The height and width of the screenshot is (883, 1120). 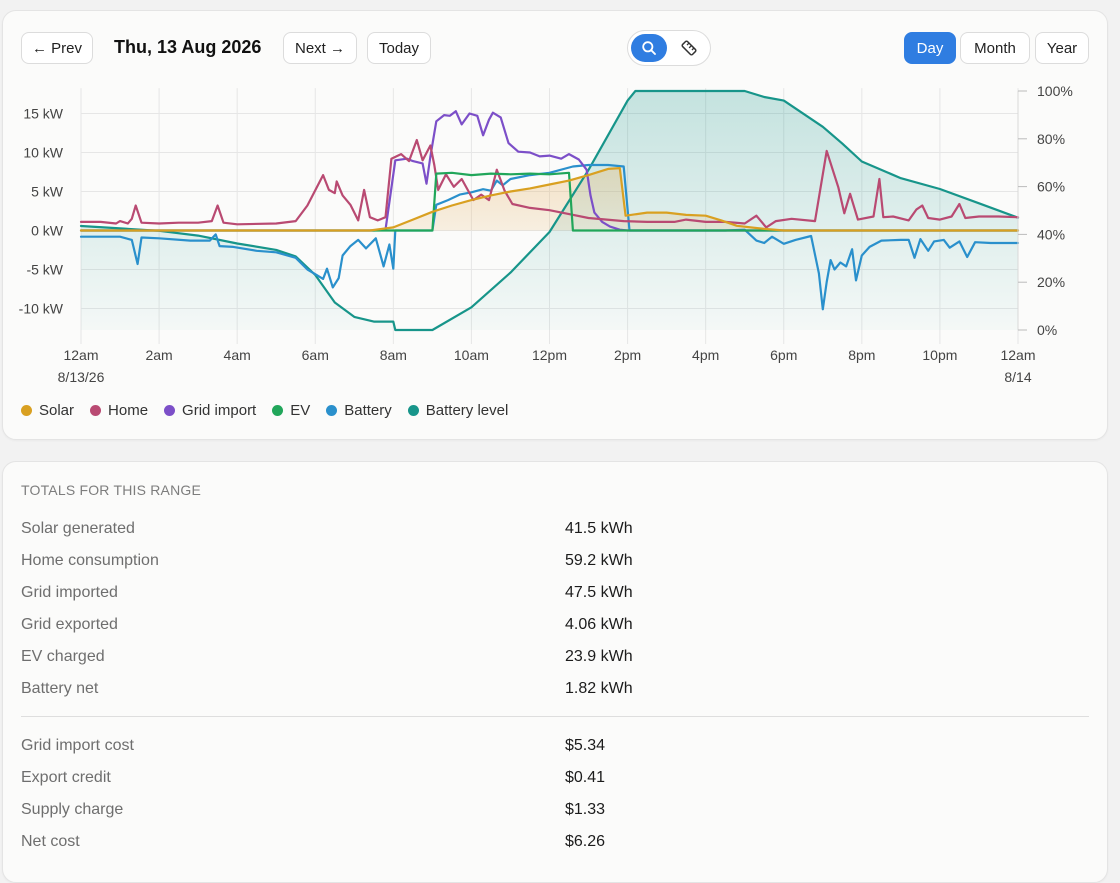 I want to click on totals-divider, so click(x=555, y=716).